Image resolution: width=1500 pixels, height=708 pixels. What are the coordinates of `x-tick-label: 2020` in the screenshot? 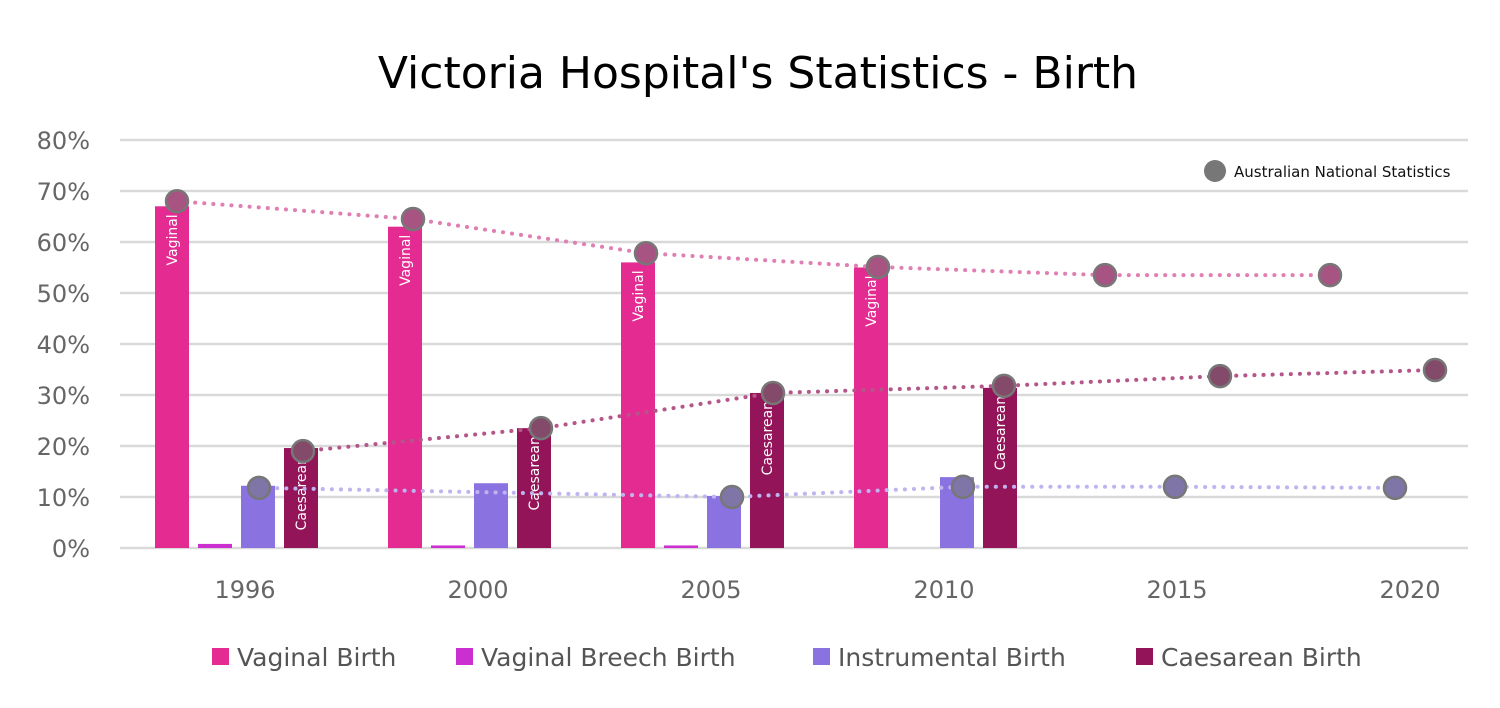 It's located at (1409, 590).